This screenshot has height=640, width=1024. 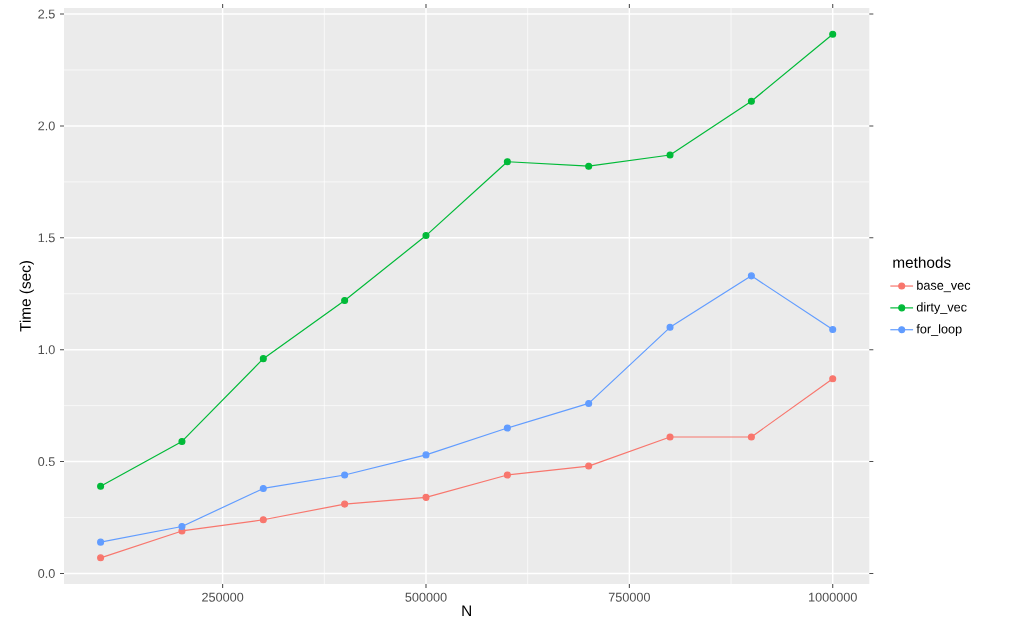 What do you see at coordinates (46, 14) in the screenshot?
I see `y-tick-label: 2.5` at bounding box center [46, 14].